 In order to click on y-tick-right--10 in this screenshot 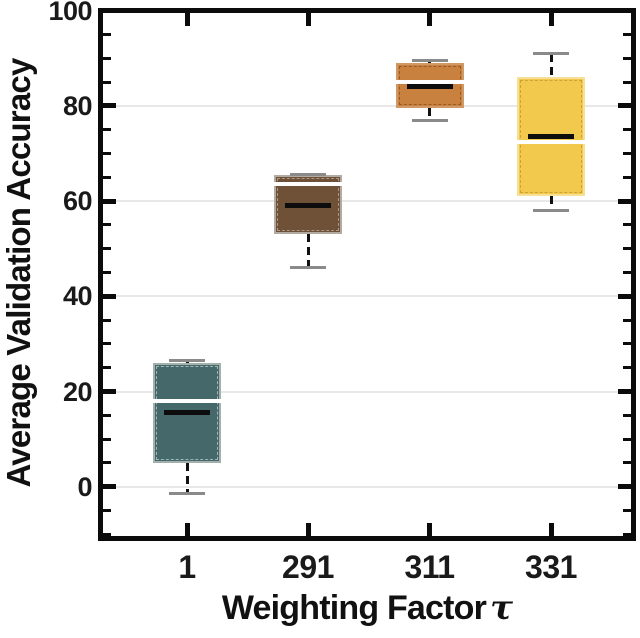, I will do `click(627, 534)`.